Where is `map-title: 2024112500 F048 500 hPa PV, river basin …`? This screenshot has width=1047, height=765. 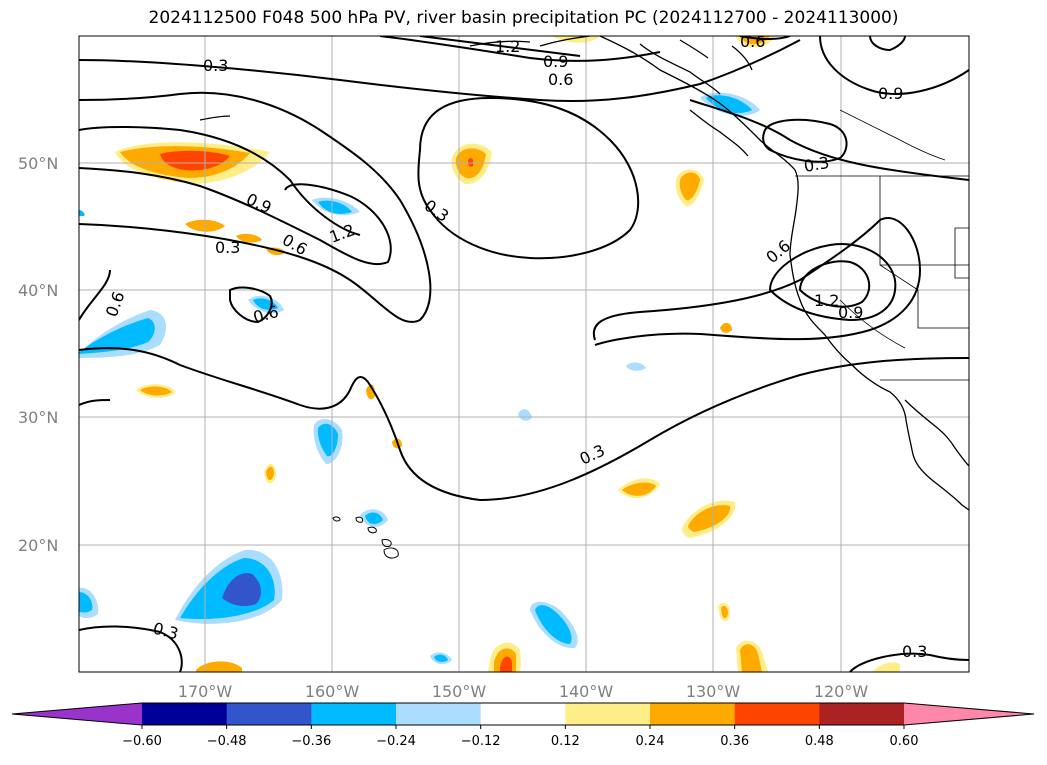 map-title: 2024112500 F048 500 hPa PV, river basin … is located at coordinates (523, 18).